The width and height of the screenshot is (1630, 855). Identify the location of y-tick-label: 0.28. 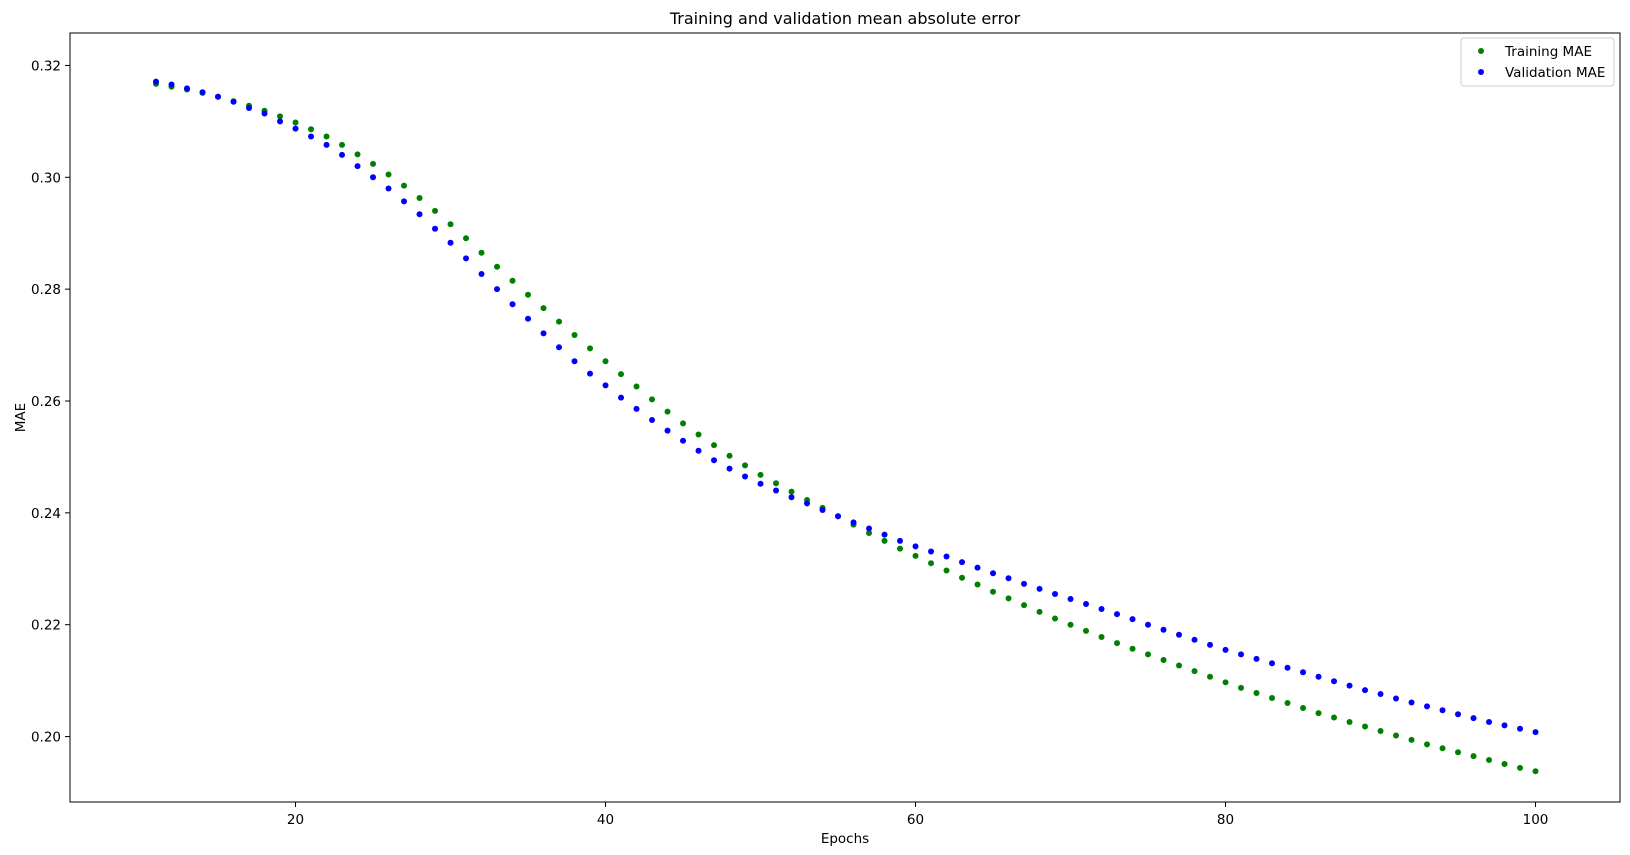
(46, 290).